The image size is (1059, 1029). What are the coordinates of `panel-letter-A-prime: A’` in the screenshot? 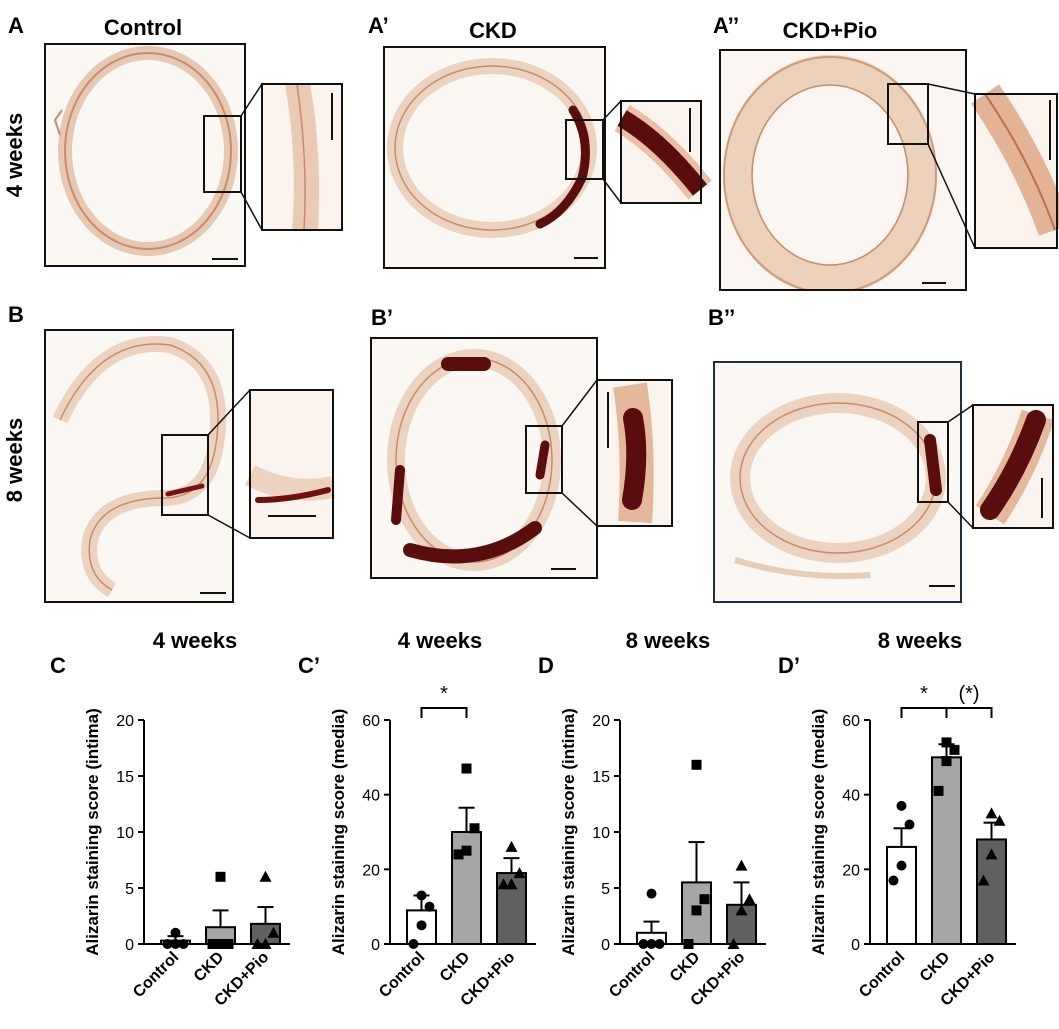 It's located at (378, 25).